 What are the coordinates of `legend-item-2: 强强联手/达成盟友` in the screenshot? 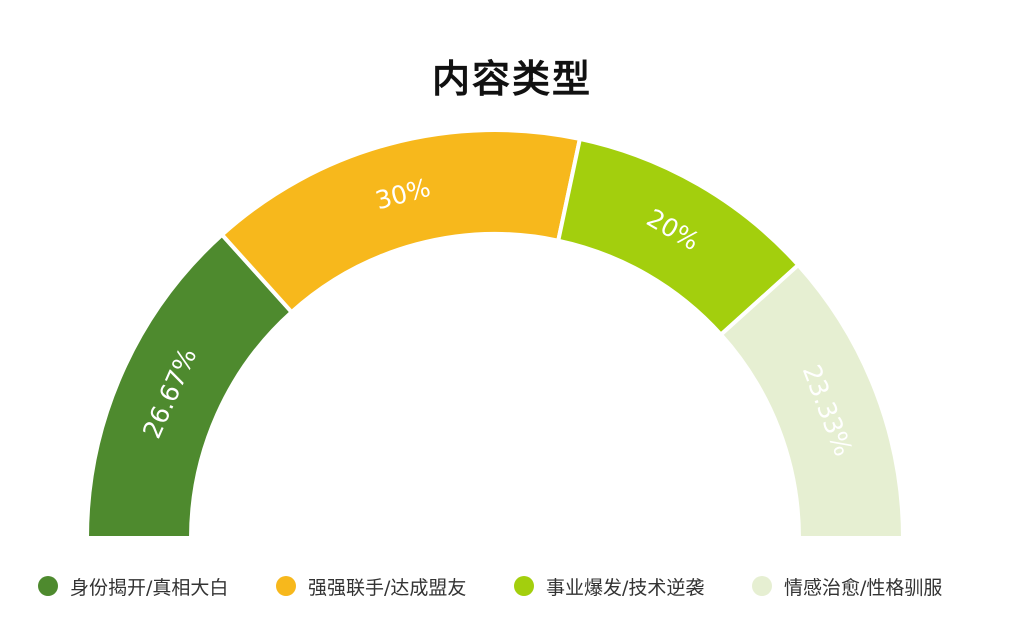 It's located at (371, 586).